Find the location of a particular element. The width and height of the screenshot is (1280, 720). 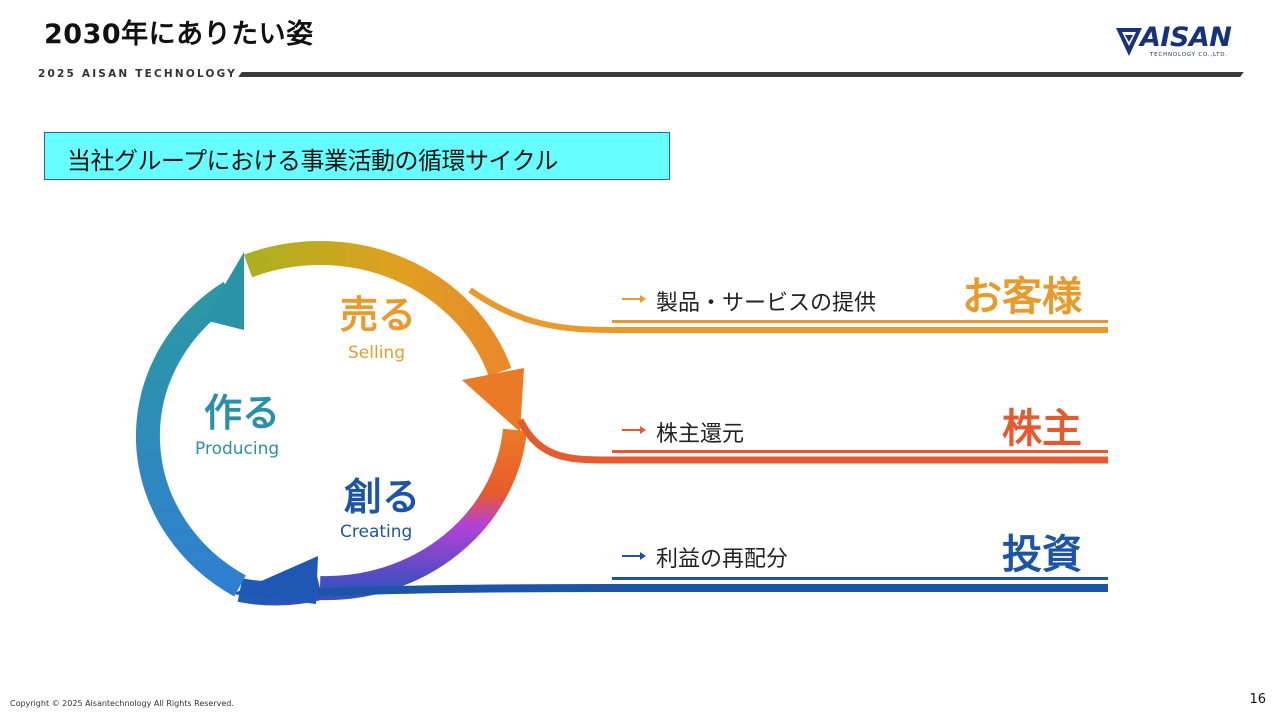

label-make-en: Producing is located at coordinates (237, 449).